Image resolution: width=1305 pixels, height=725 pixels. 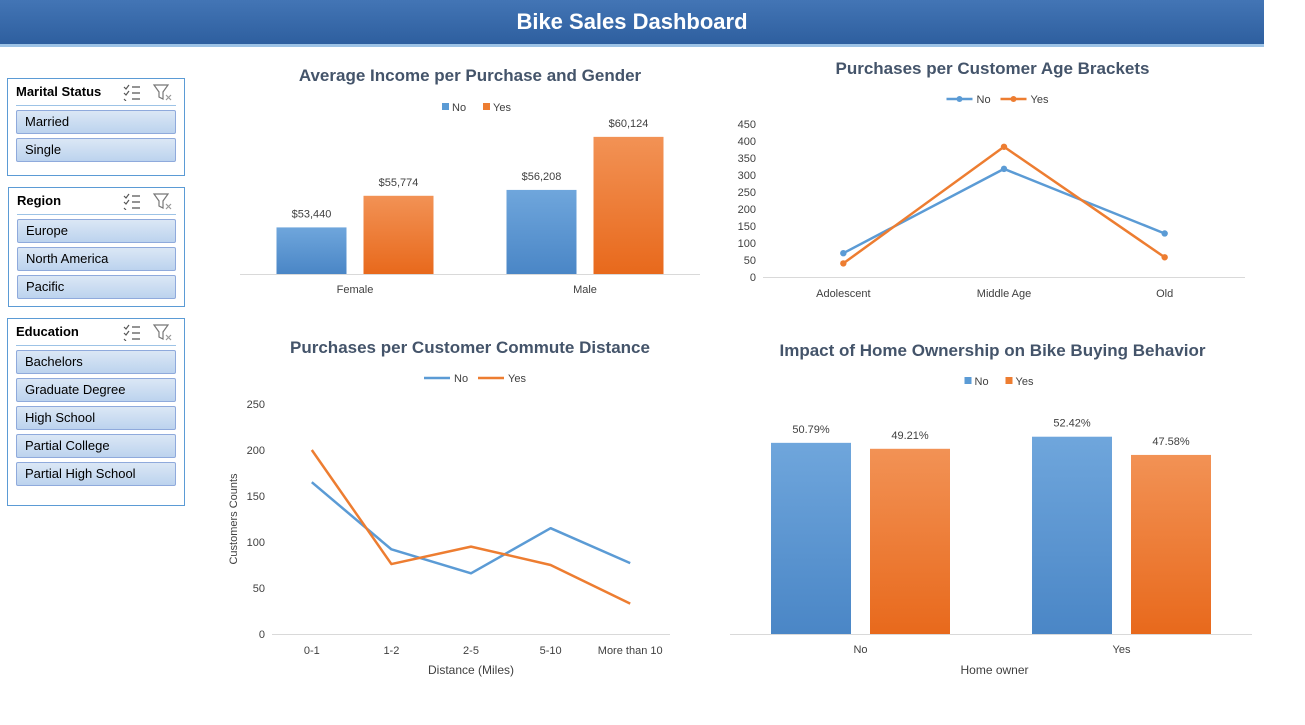 What do you see at coordinates (96, 362) in the screenshot?
I see `slicer-item-bachelors: Bachelors` at bounding box center [96, 362].